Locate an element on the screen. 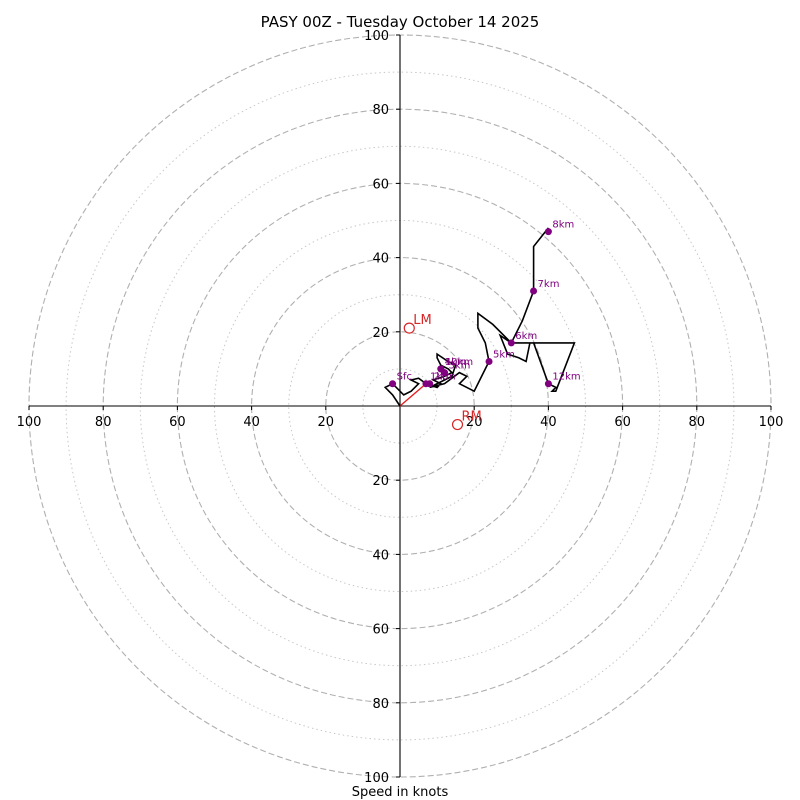 The width and height of the screenshot is (800, 800). height-label-Sfc: Sfc is located at coordinates (404, 377).